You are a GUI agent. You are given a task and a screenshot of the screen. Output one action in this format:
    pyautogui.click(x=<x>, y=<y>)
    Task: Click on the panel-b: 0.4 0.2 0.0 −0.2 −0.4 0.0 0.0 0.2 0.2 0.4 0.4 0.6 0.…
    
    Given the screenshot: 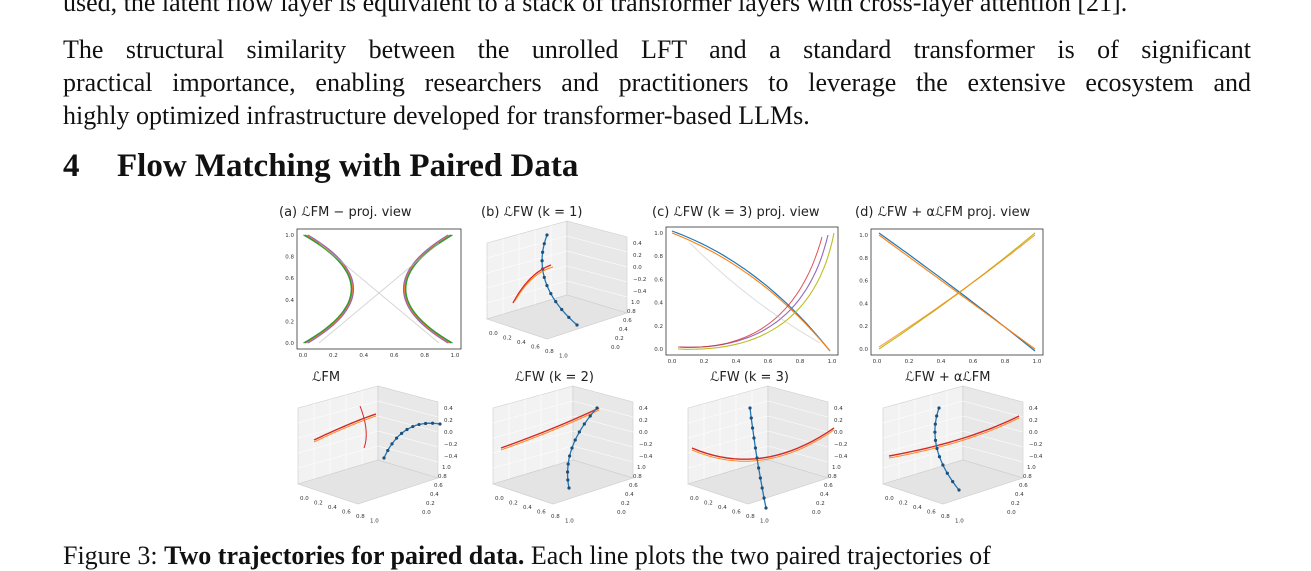 What is the action you would take?
    pyautogui.click(x=564, y=285)
    